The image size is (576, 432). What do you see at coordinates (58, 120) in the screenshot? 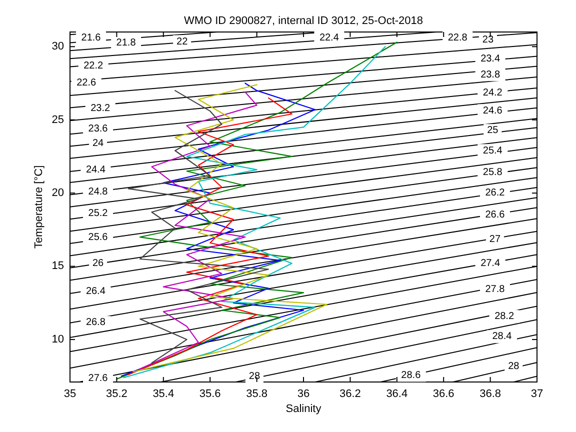
I see `y-tick-label: 25` at bounding box center [58, 120].